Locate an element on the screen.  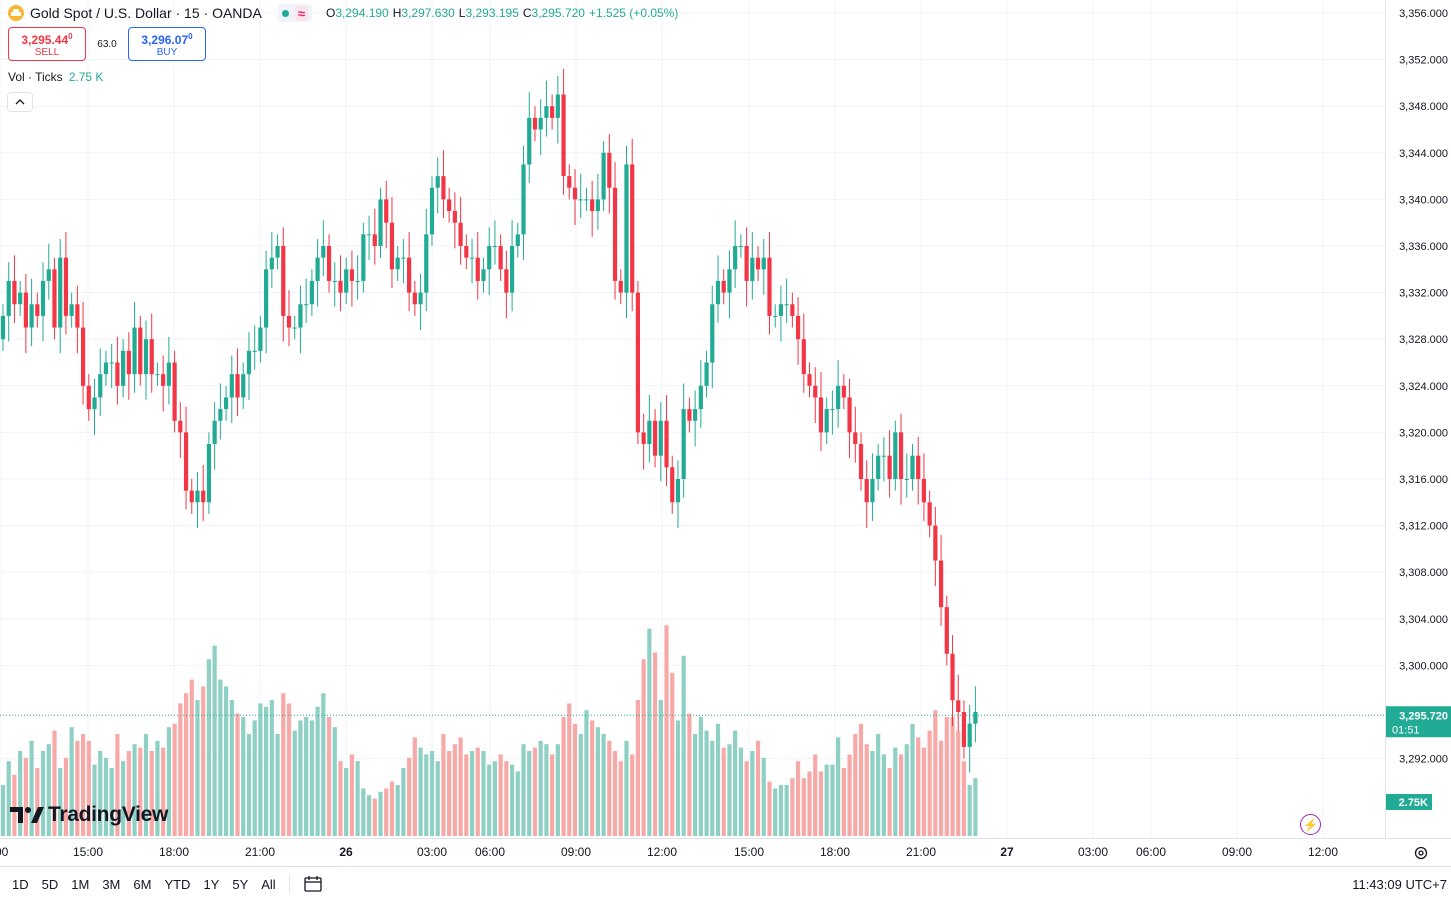
collapse-legend-button is located at coordinates (20, 102).